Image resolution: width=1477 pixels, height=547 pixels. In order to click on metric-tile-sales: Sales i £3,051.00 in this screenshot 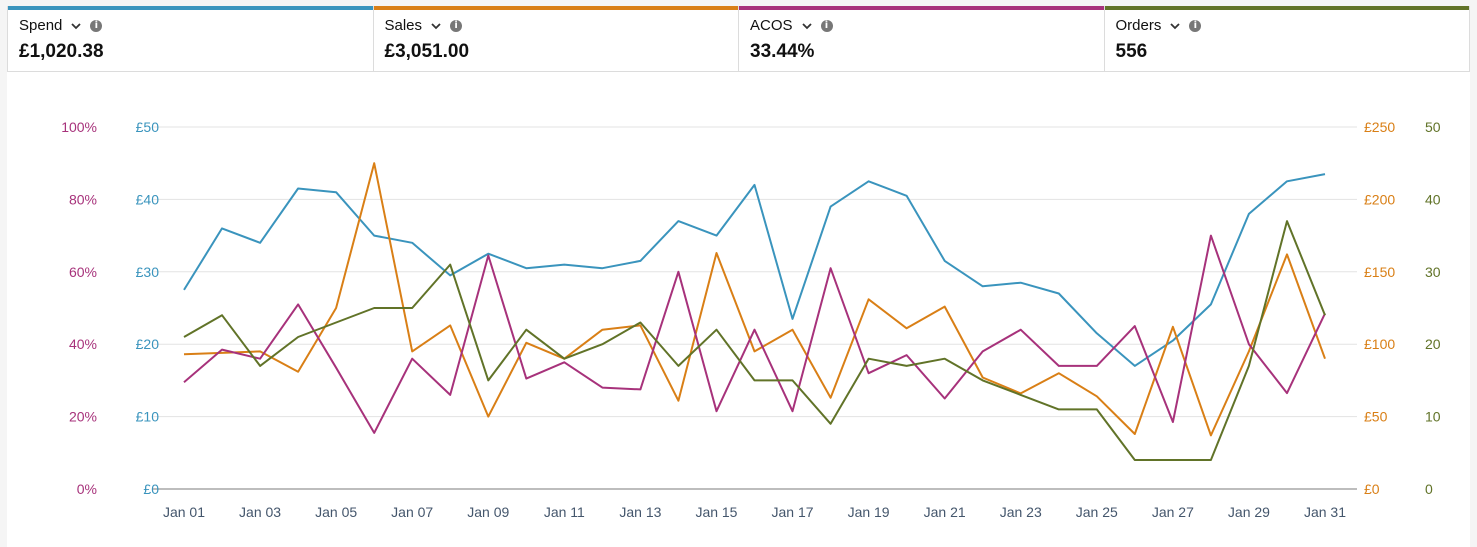, I will do `click(555, 39)`.